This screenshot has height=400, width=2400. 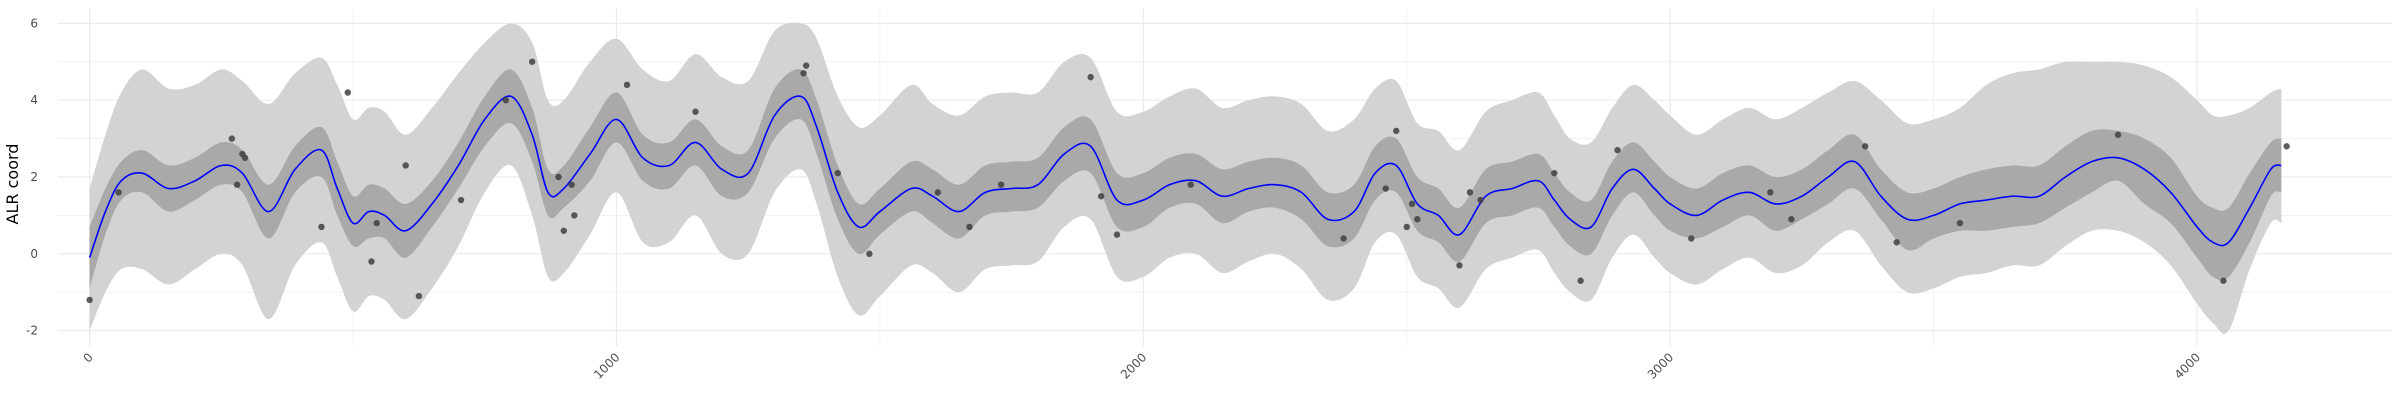 I want to click on x-tick-label: 4000, so click(x=2187, y=365).